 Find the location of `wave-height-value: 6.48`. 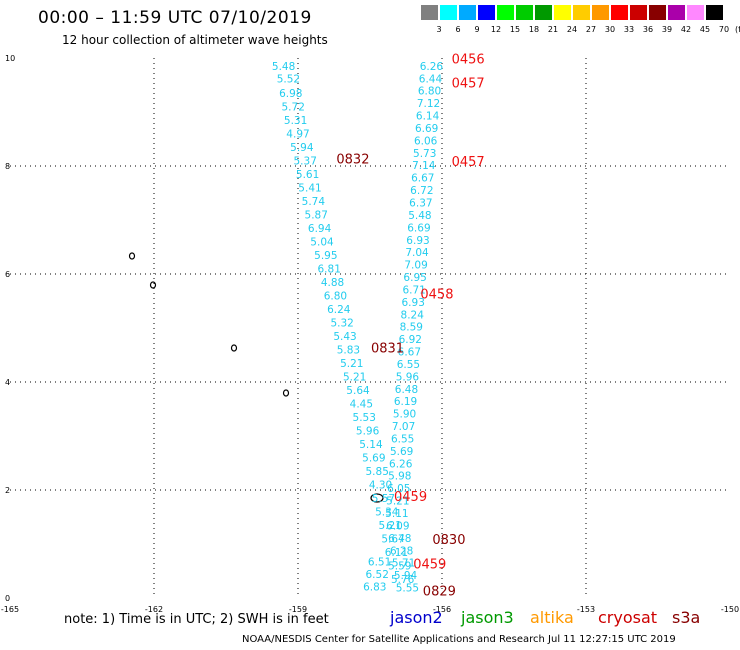

wave-height-value: 6.48 is located at coordinates (406, 390).